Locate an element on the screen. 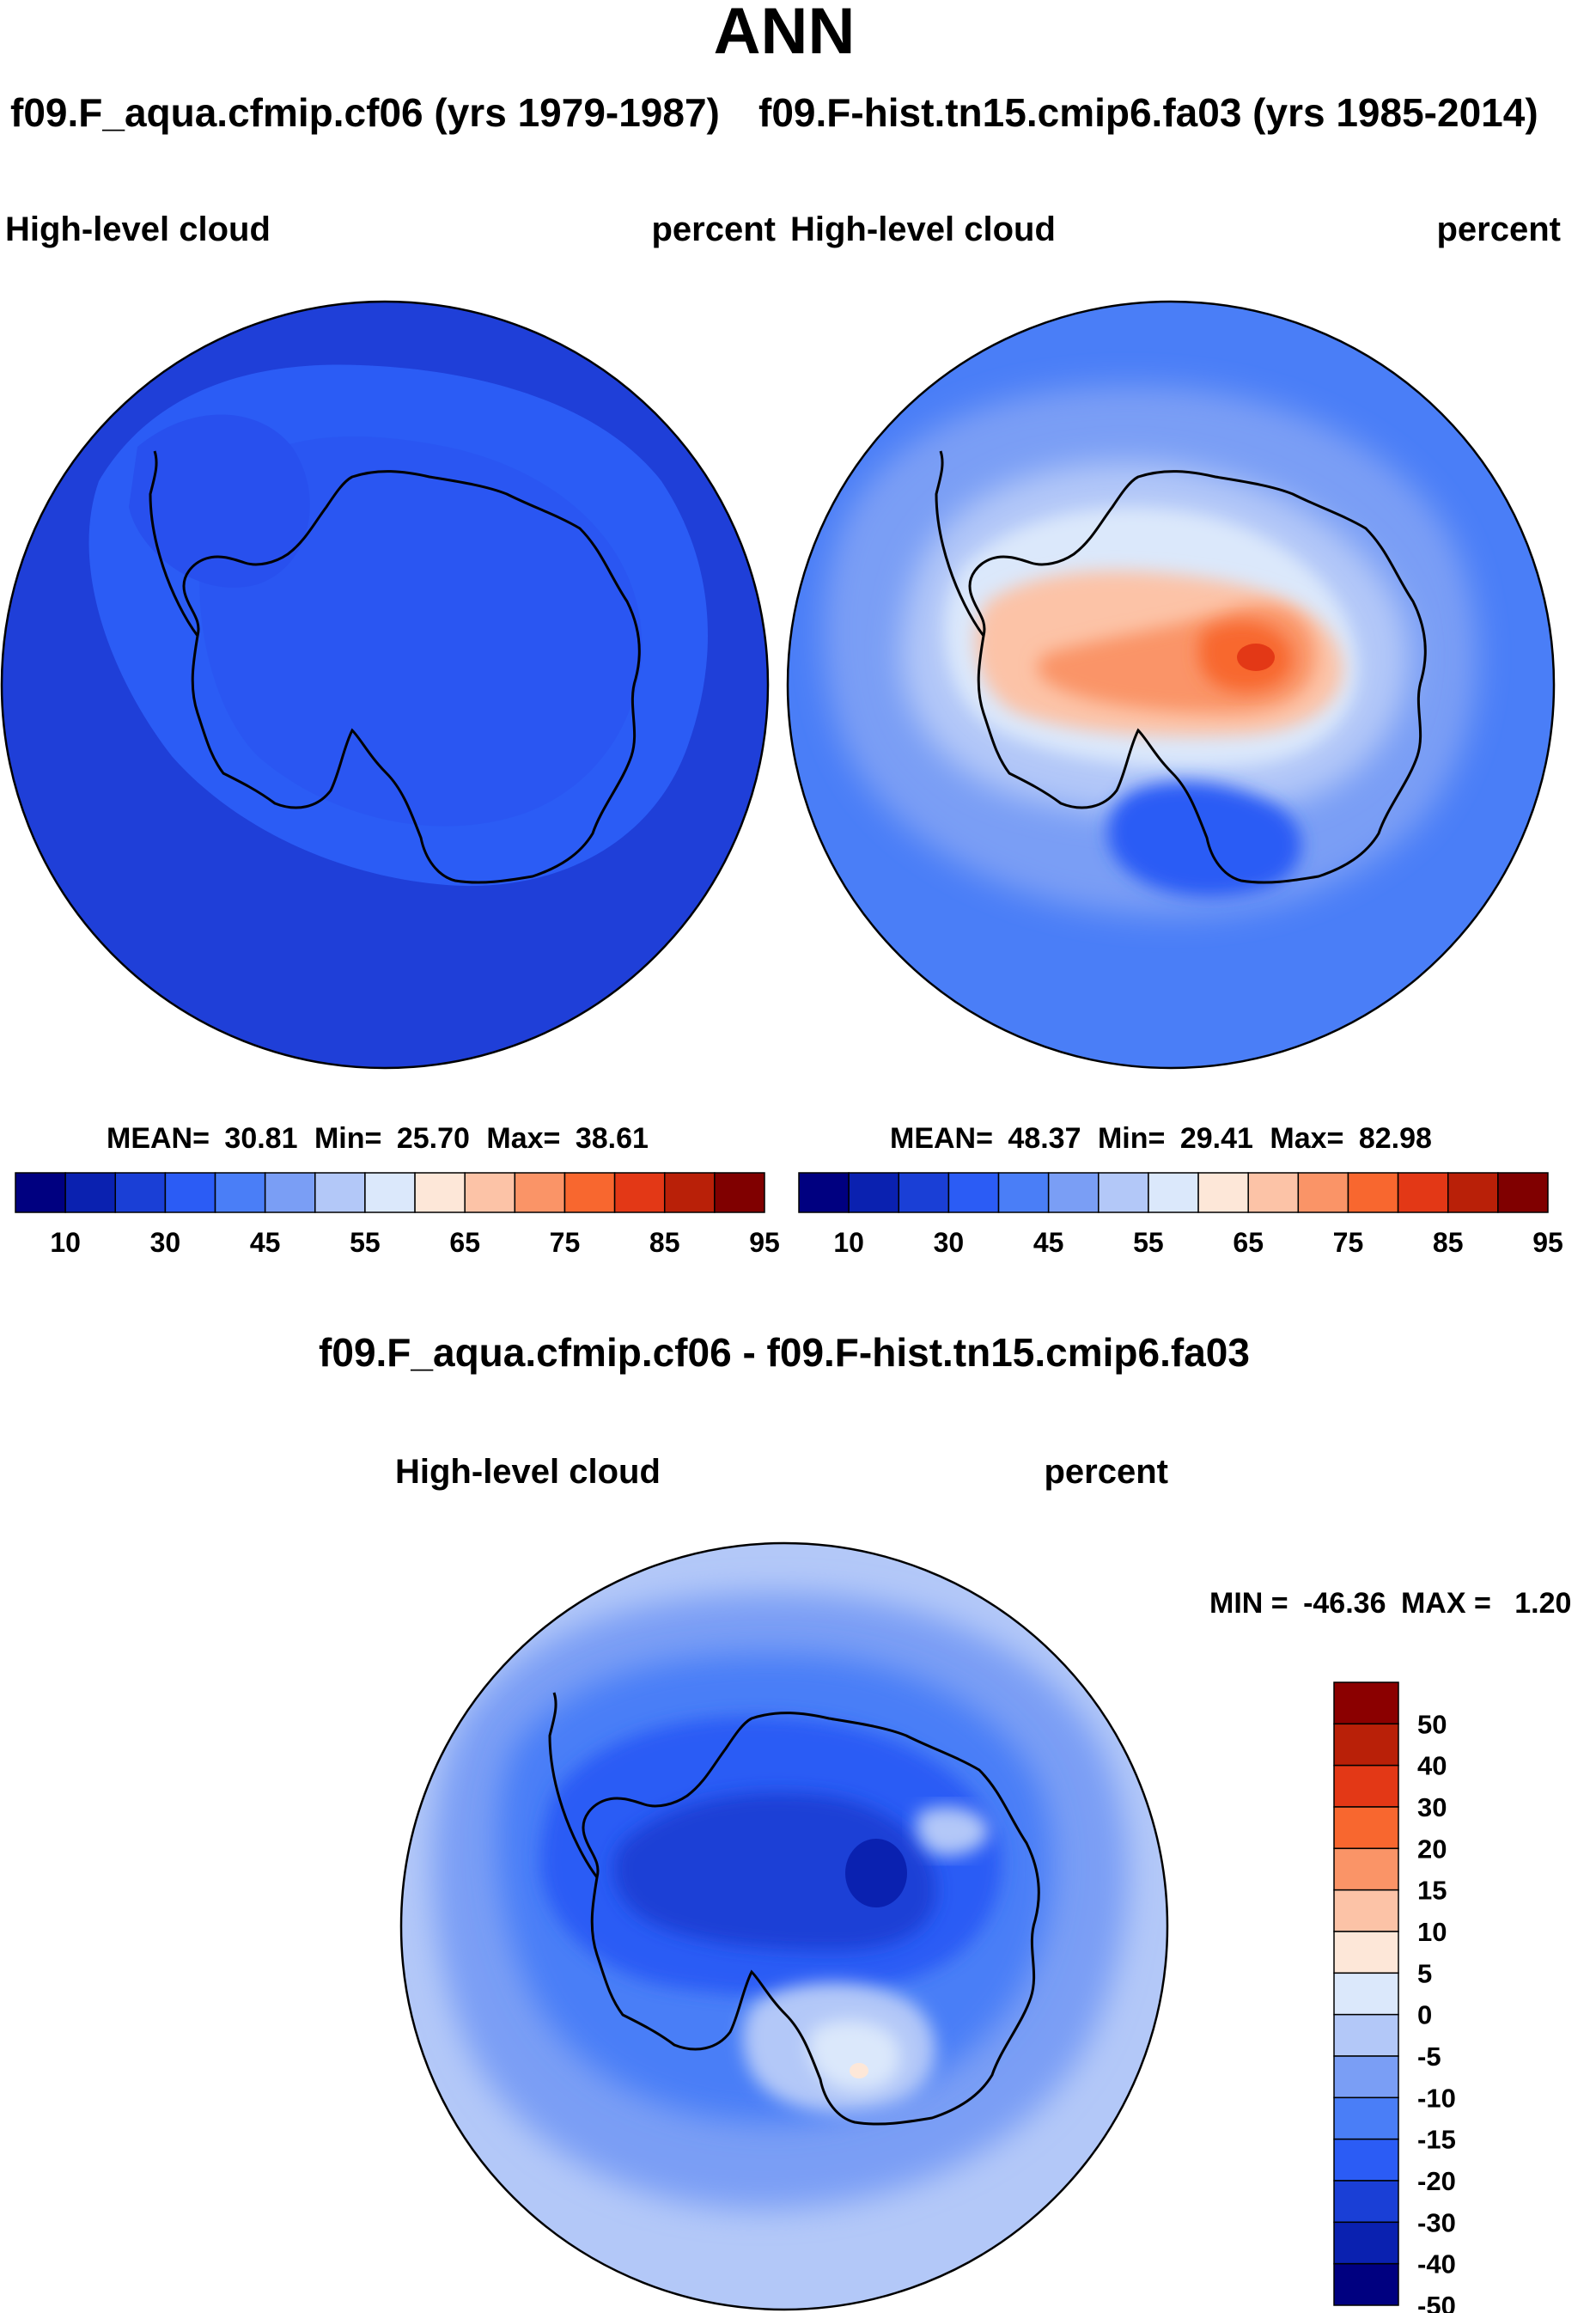 Image resolution: width=1596 pixels, height=2313 pixels. diff-peninsula is located at coordinates (573, 1785).